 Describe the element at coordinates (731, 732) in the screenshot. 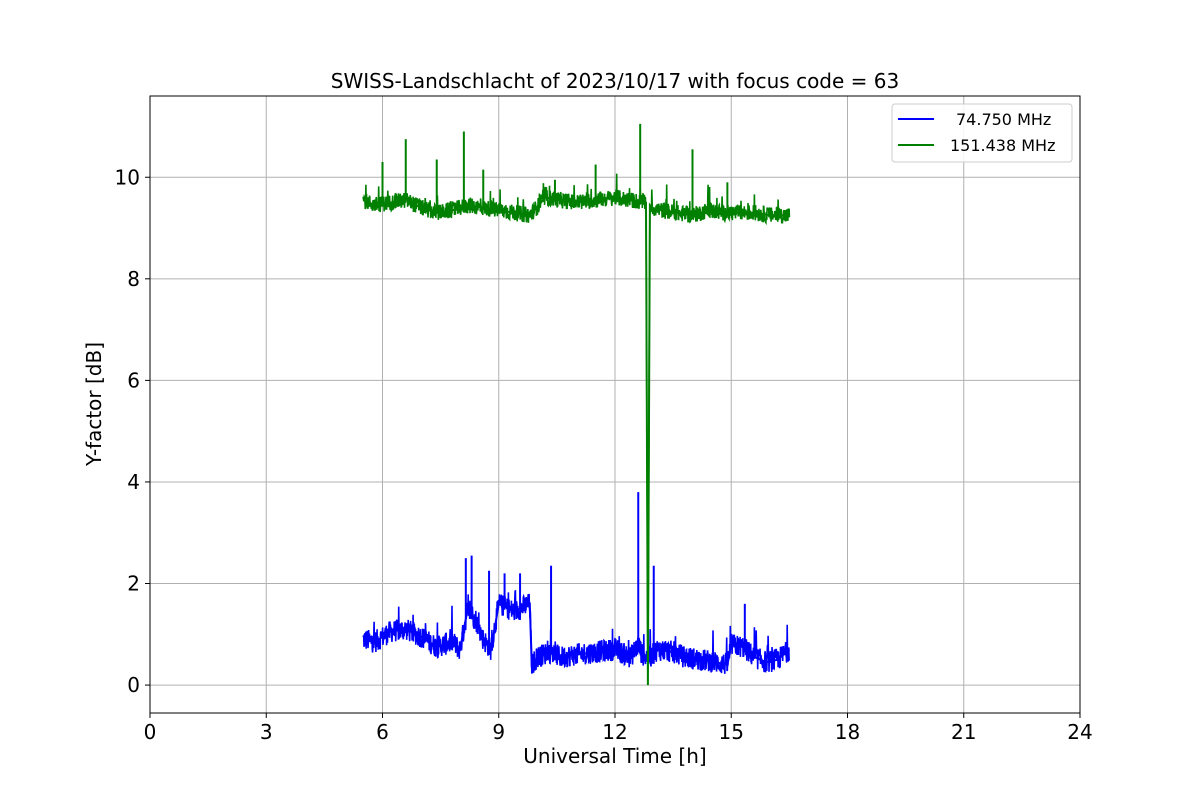

I see `x-tick-label: 15` at that location.